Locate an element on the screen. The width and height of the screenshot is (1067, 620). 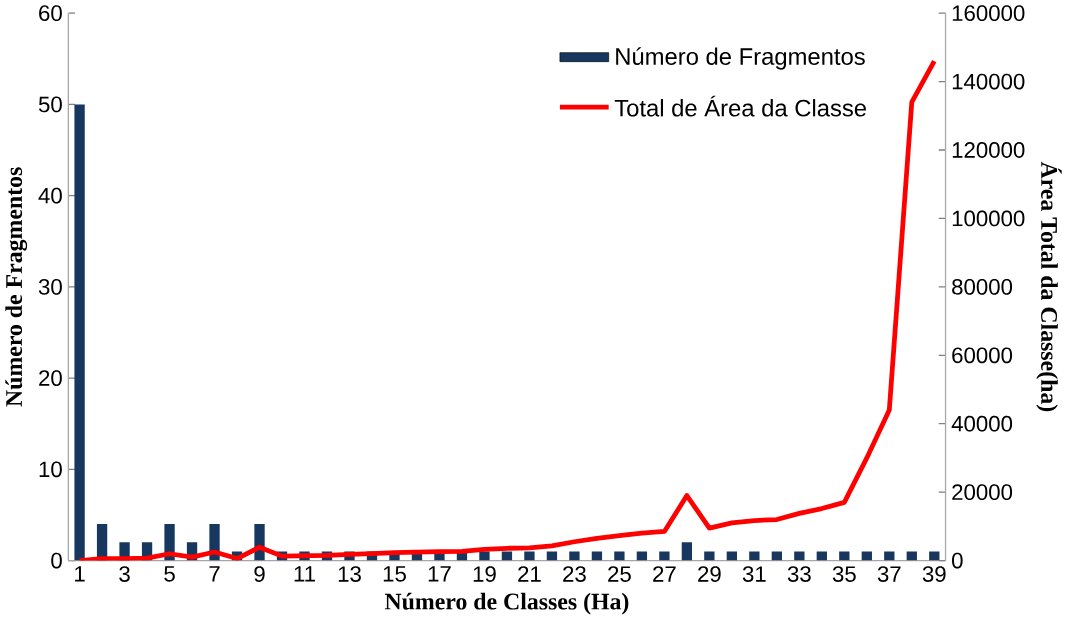
x-tick-label: 21 is located at coordinates (529, 574).